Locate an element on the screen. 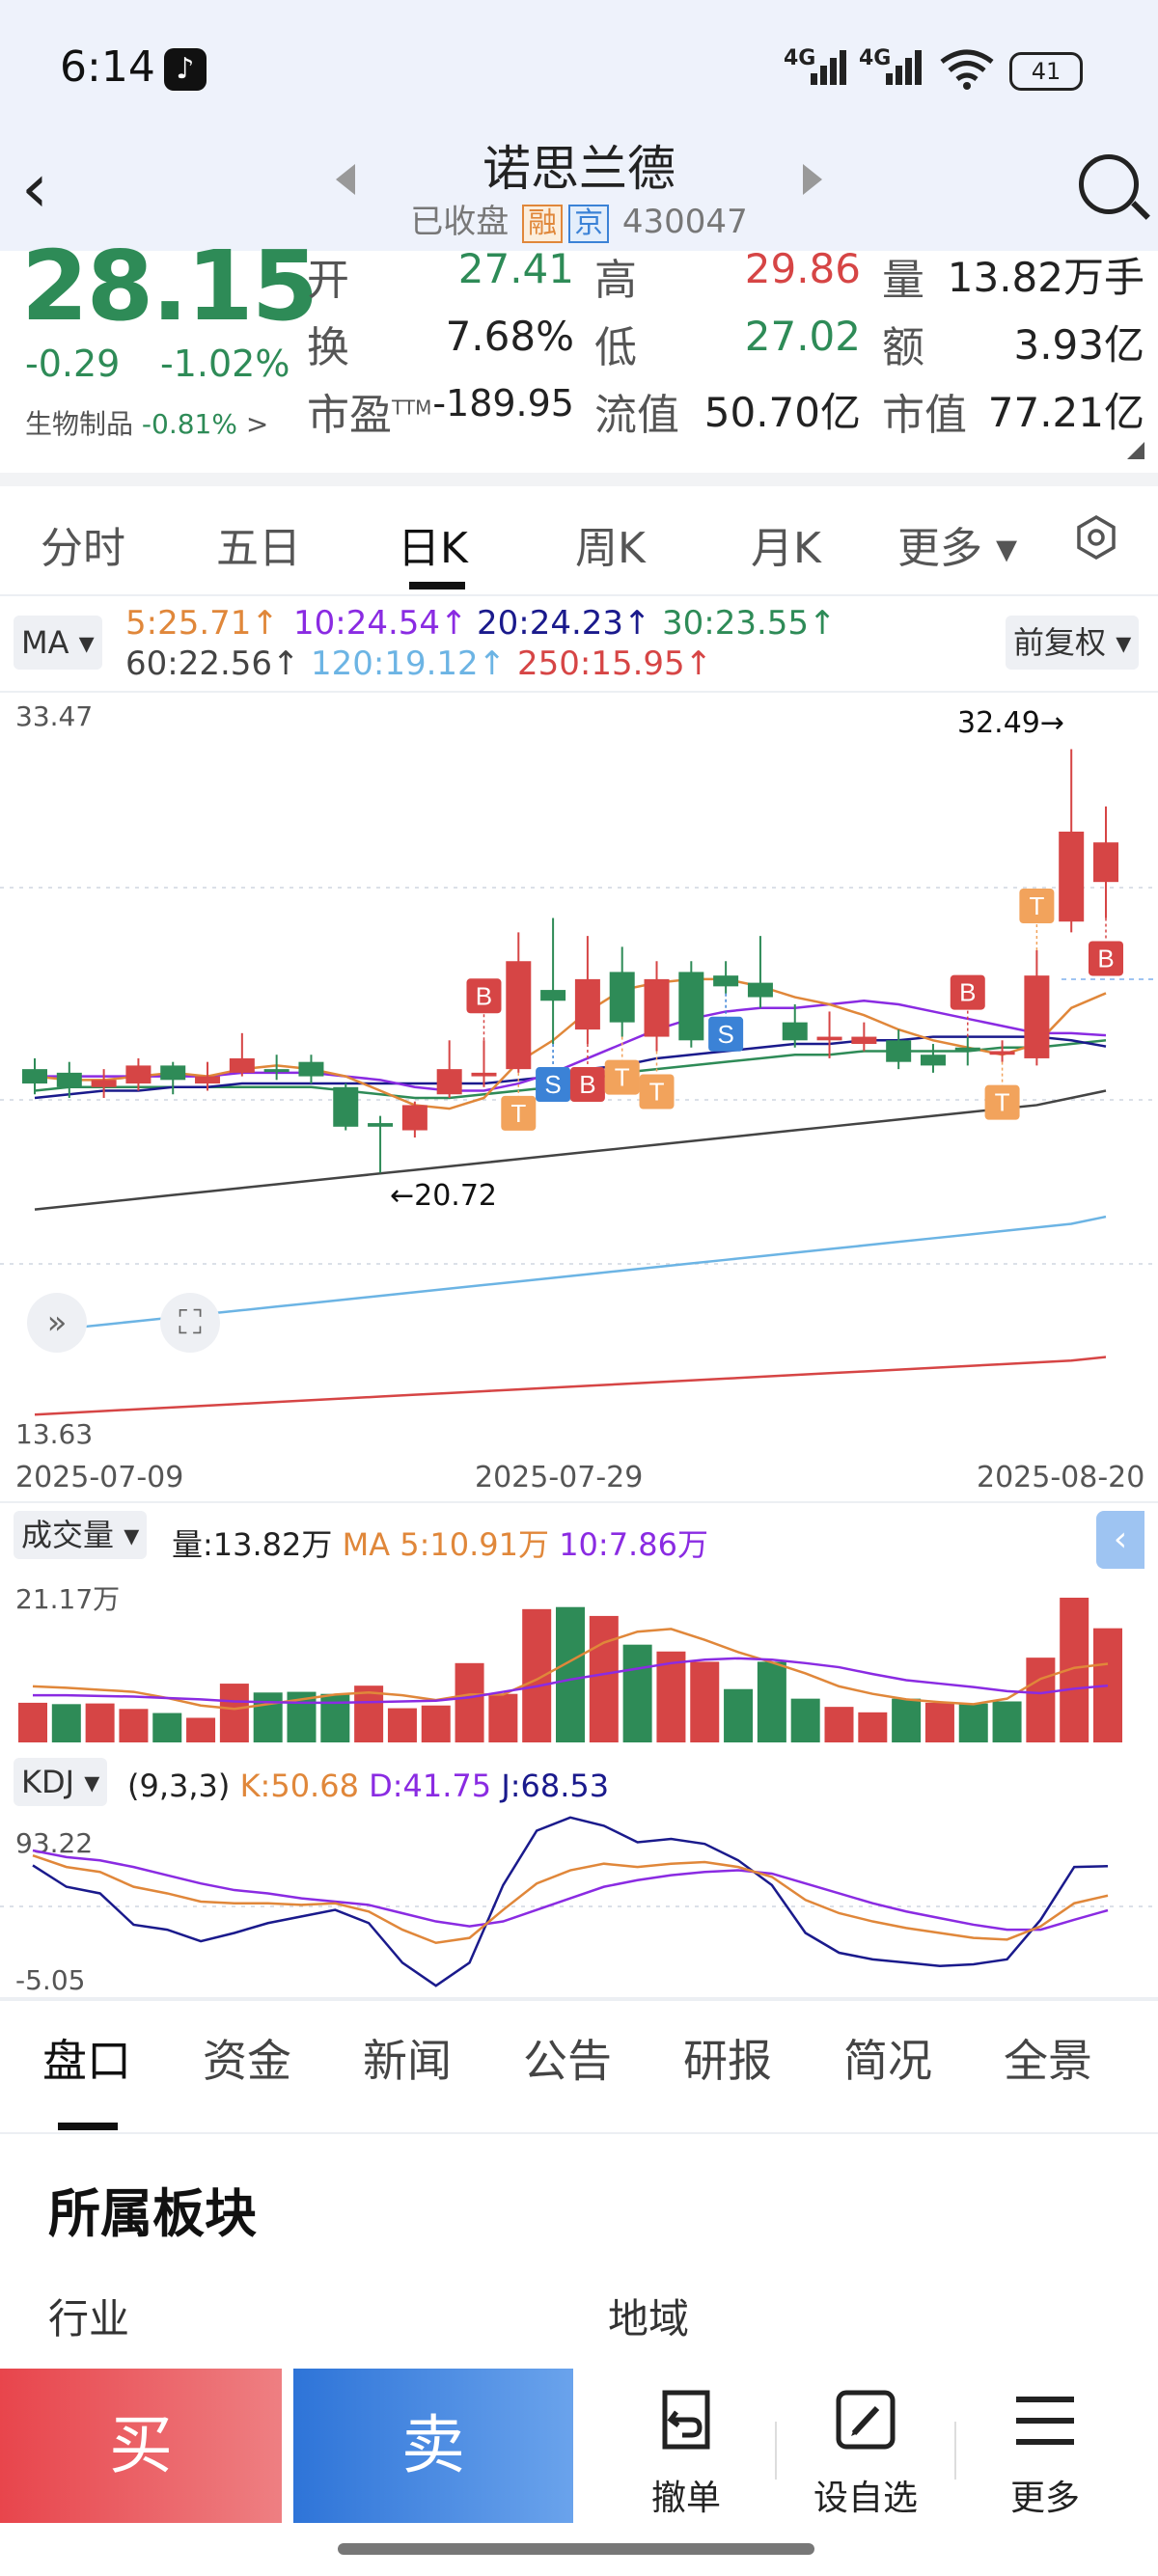  period-tab-5: 更多 ▾ is located at coordinates (957, 548).